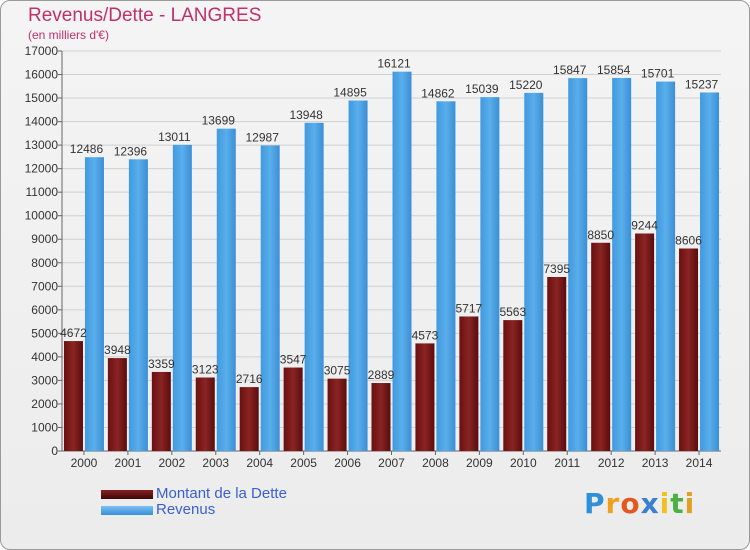 The image size is (750, 550). What do you see at coordinates (131, 151) in the screenshot?
I see `data-label-revenue: 12396` at bounding box center [131, 151].